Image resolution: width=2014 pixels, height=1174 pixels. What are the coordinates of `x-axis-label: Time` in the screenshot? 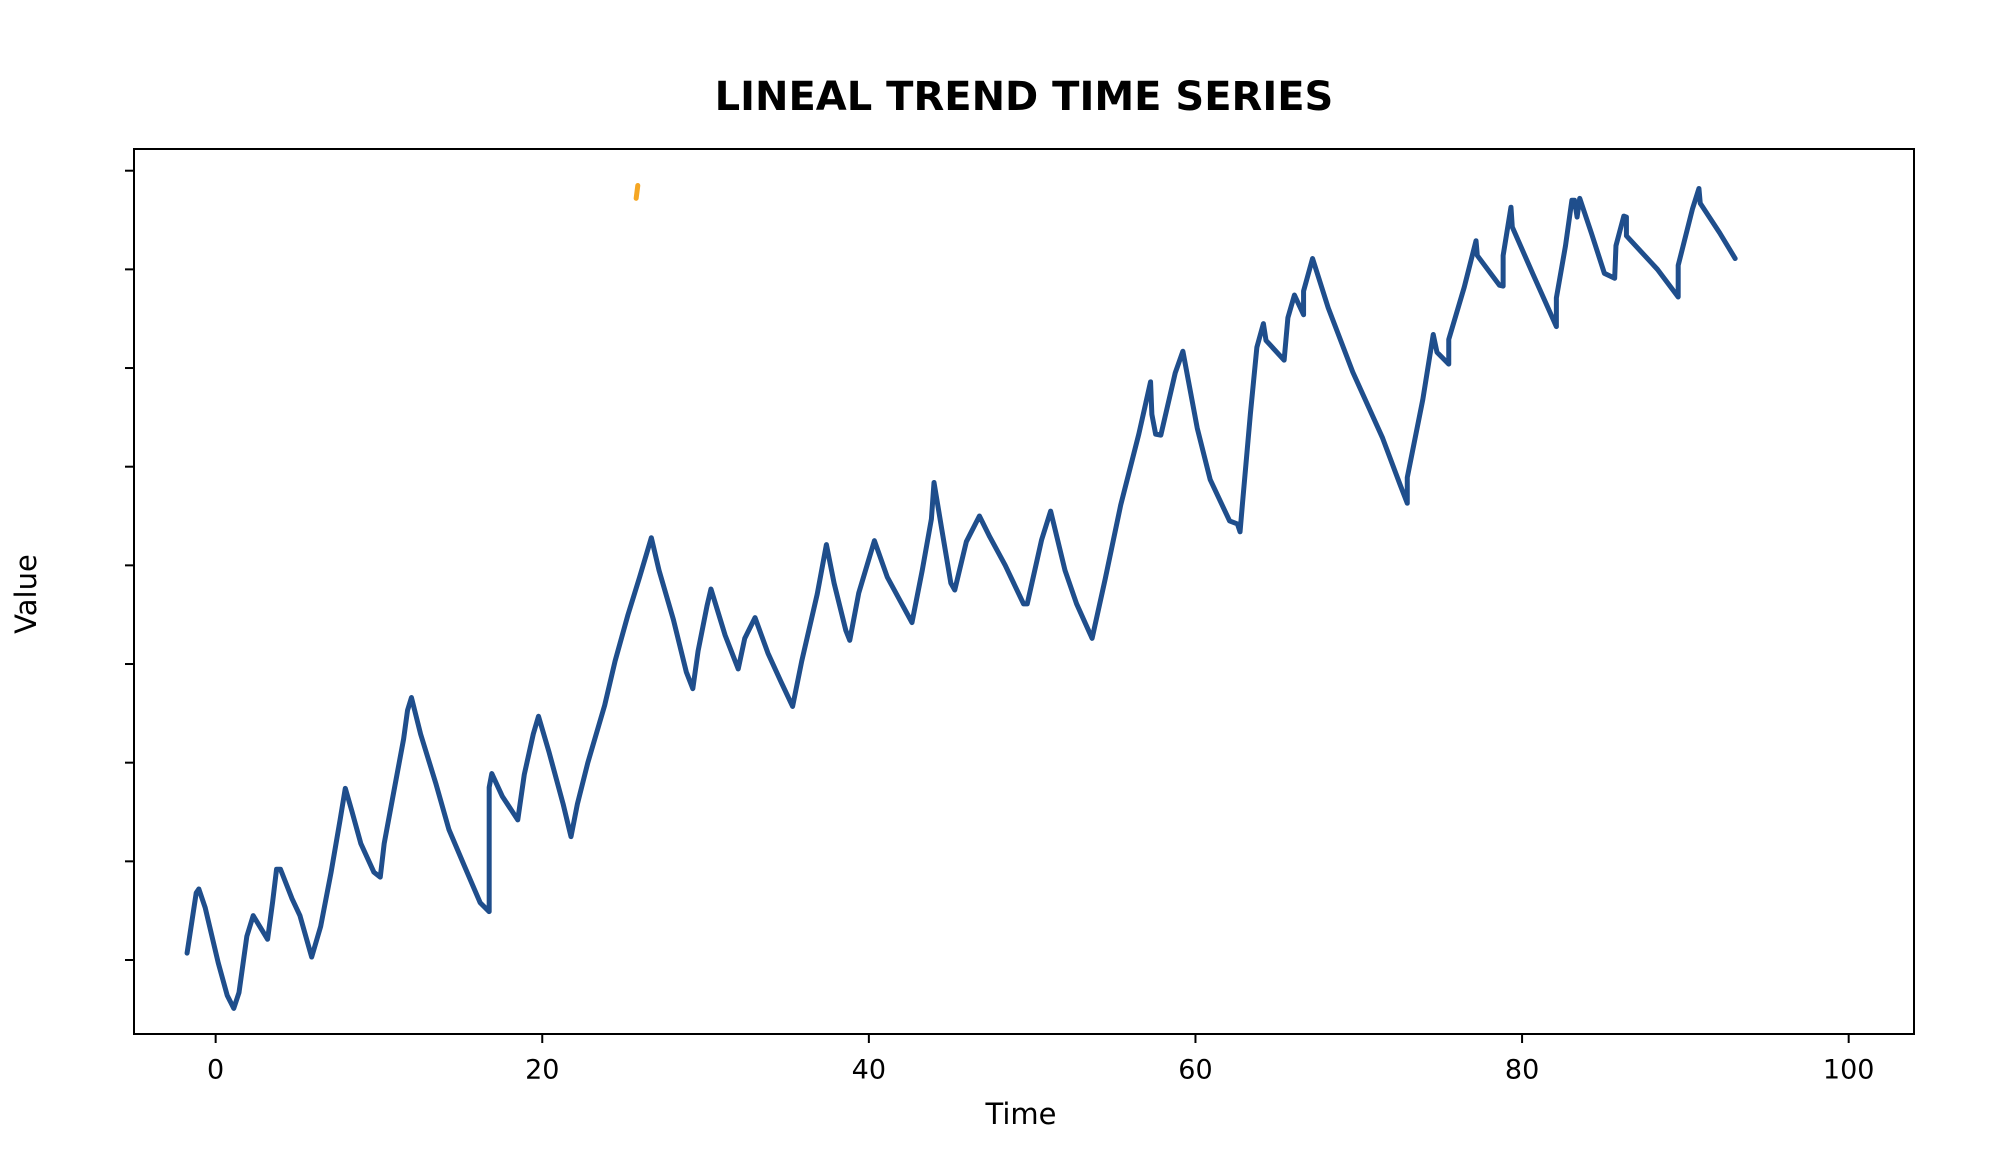 It's located at (1021, 1114).